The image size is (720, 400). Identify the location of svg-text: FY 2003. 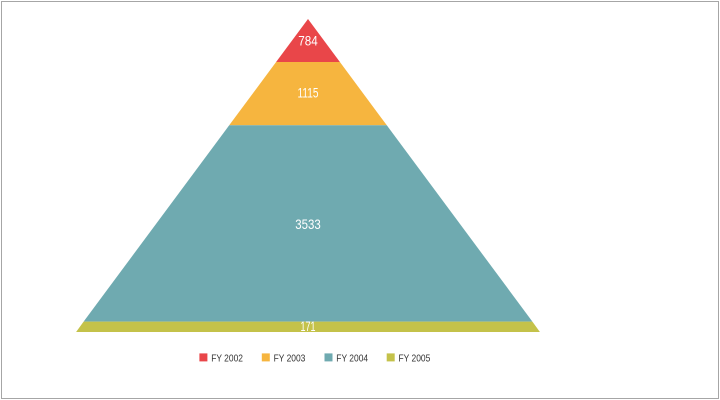
(290, 359).